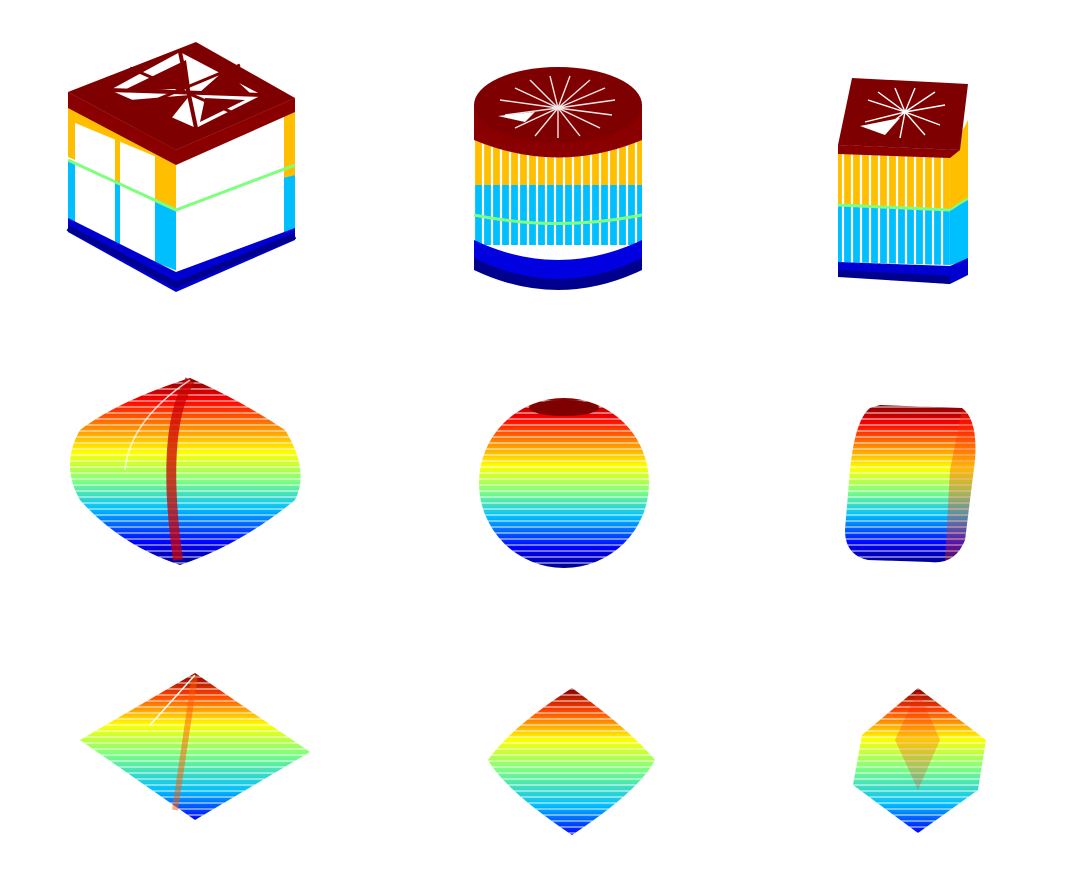  What do you see at coordinates (919, 760) in the screenshot?
I see `octahedron-shape` at bounding box center [919, 760].